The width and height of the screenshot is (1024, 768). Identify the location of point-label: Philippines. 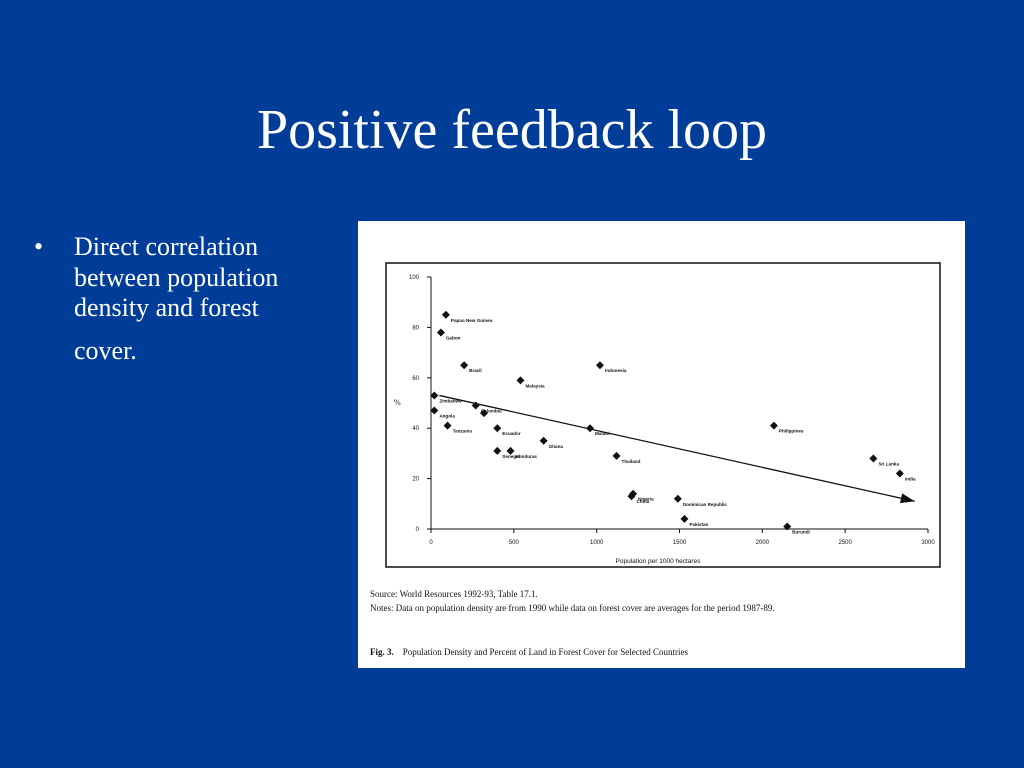
(791, 431).